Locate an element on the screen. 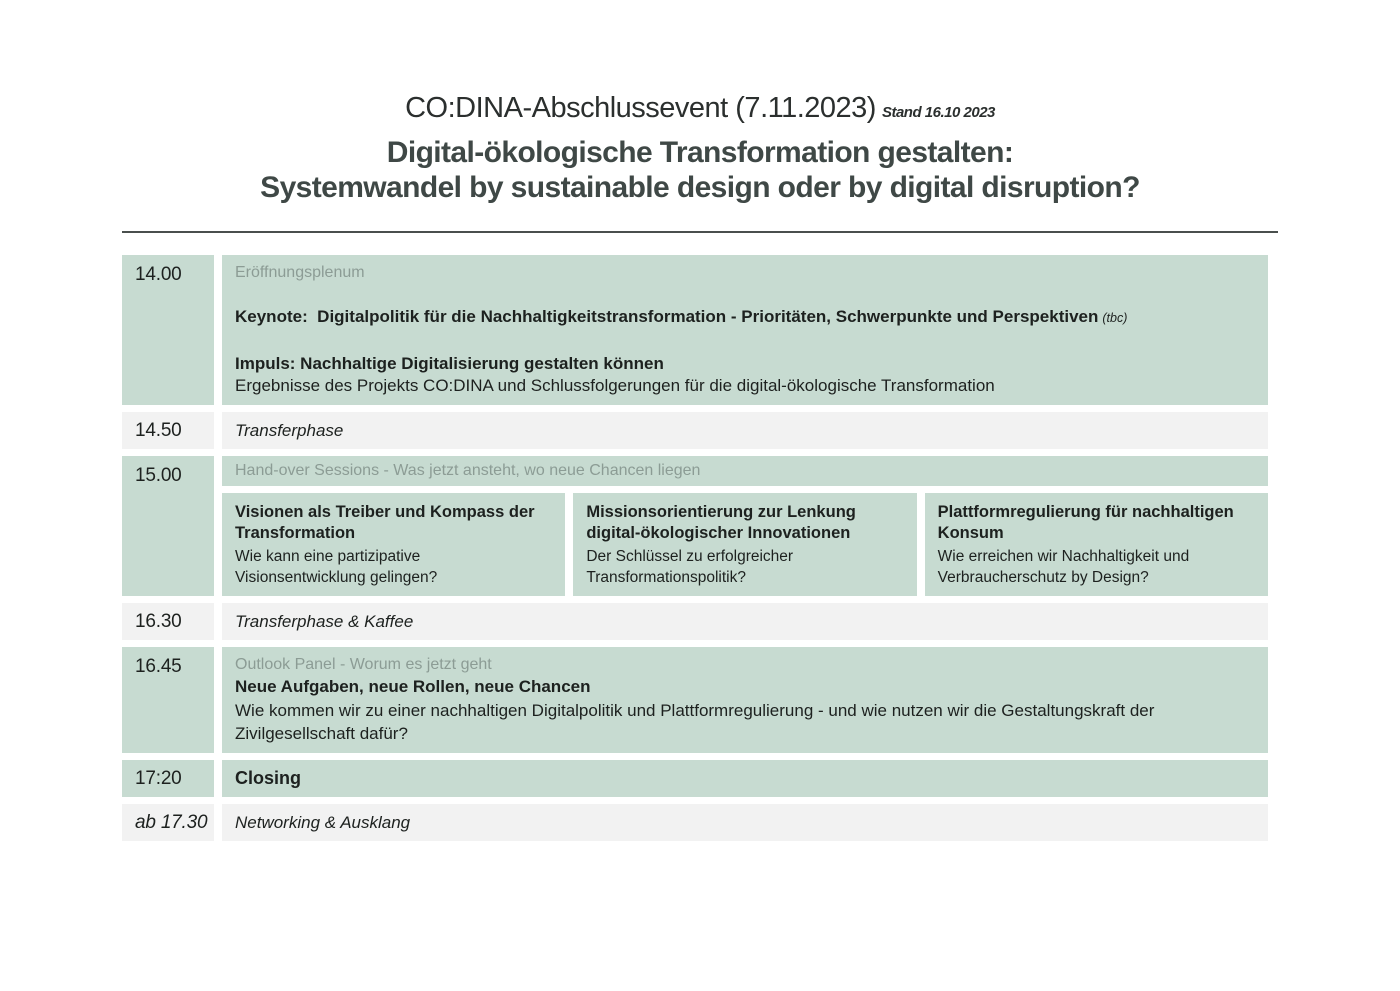 This screenshot has height=991, width=1400. schedule-row-closing: 17:20 Closing is located at coordinates (695, 778).